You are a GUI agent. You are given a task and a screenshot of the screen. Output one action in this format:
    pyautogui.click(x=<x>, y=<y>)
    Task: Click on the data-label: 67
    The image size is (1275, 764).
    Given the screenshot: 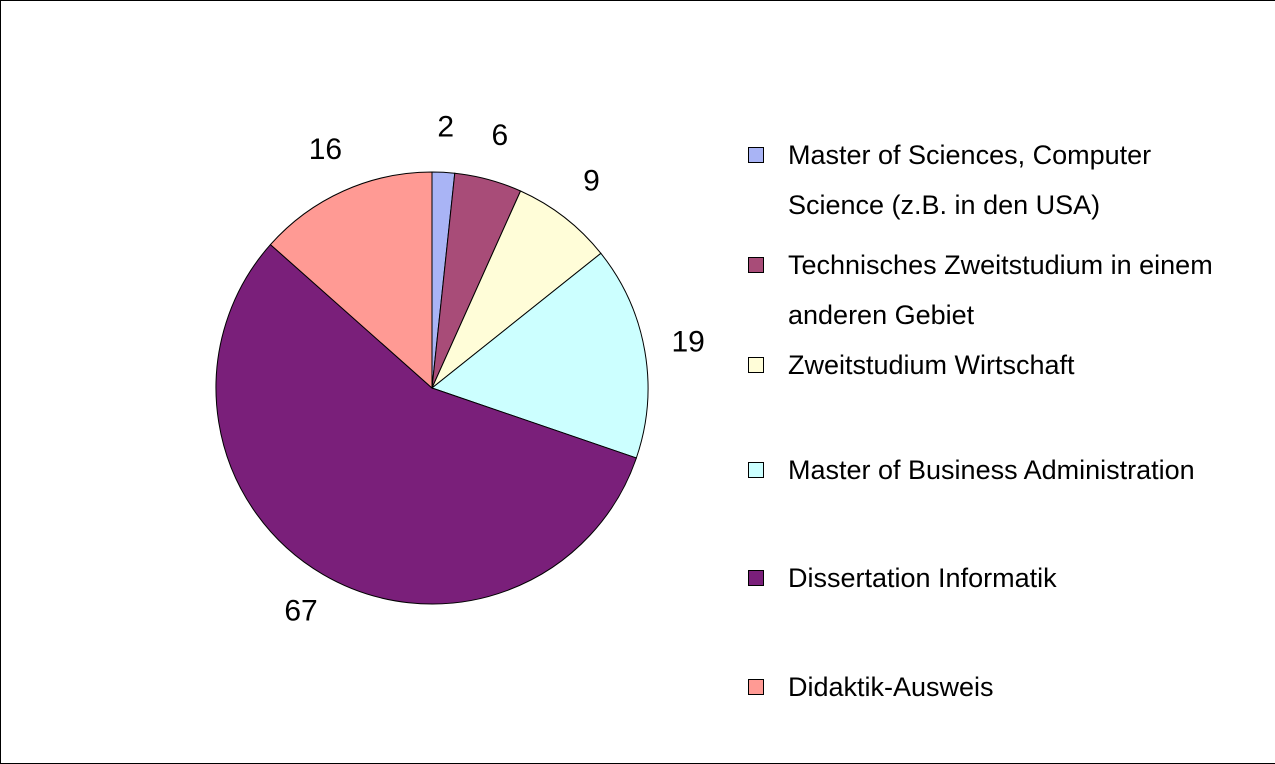 What is the action you would take?
    pyautogui.click(x=300, y=611)
    